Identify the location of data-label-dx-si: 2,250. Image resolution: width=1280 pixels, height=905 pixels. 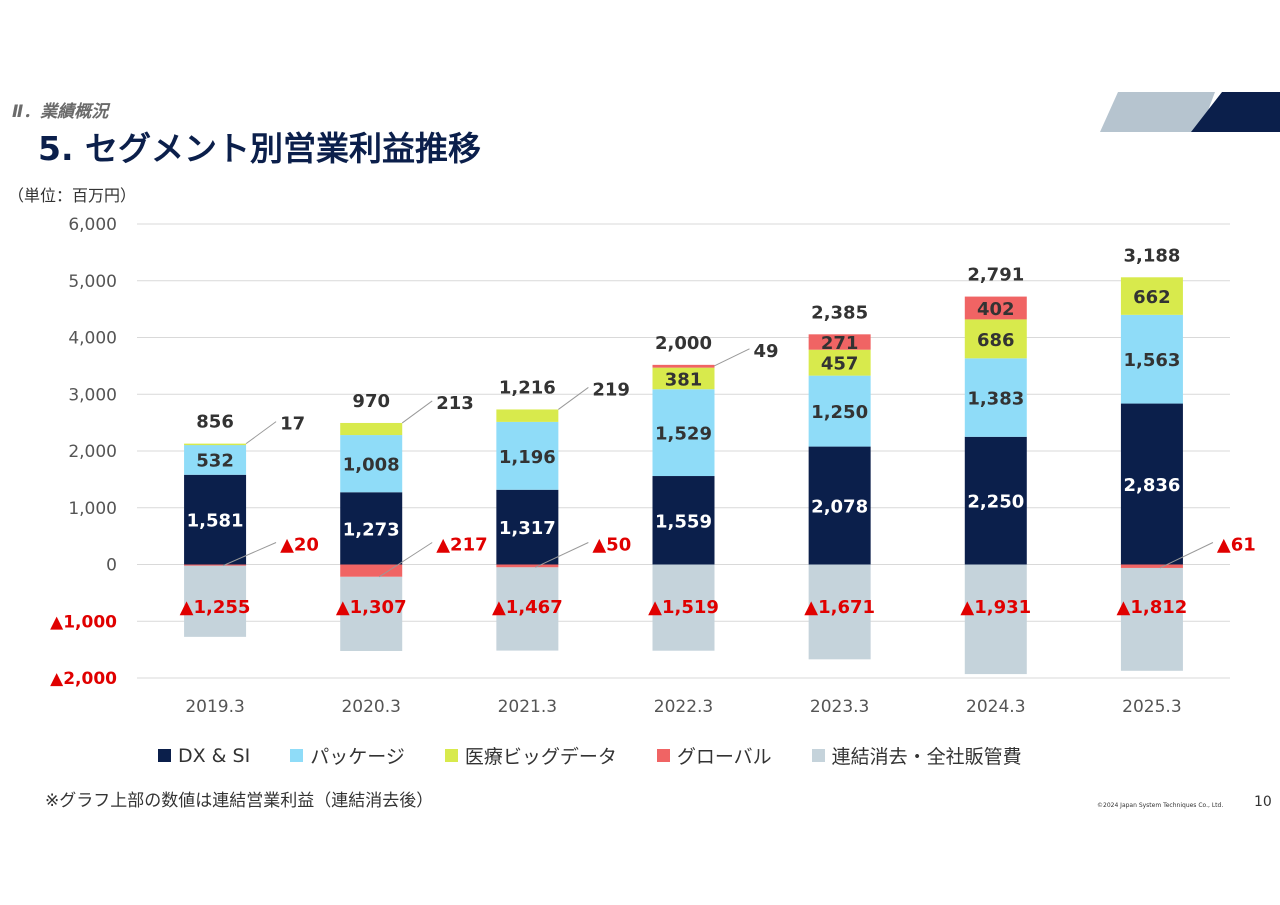
(995, 502).